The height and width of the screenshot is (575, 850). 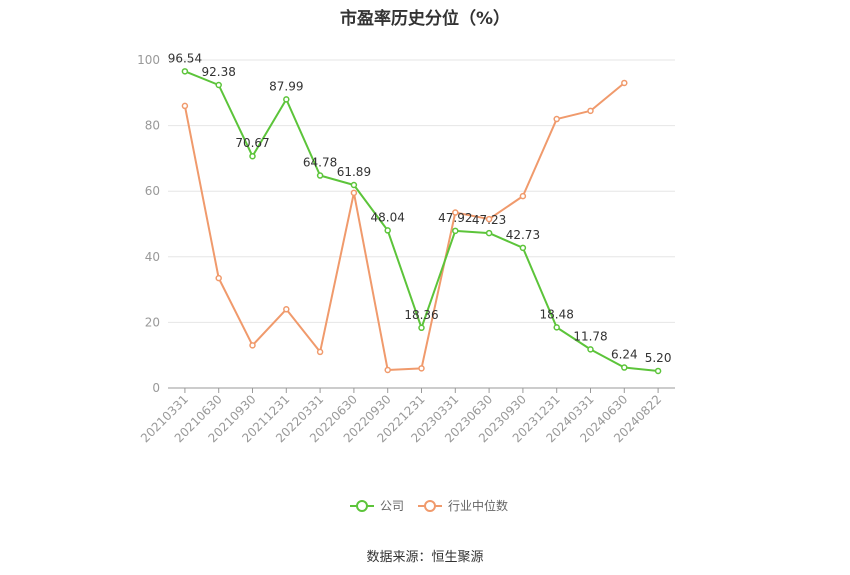 I want to click on y-tick-label: 60, so click(x=152, y=191).